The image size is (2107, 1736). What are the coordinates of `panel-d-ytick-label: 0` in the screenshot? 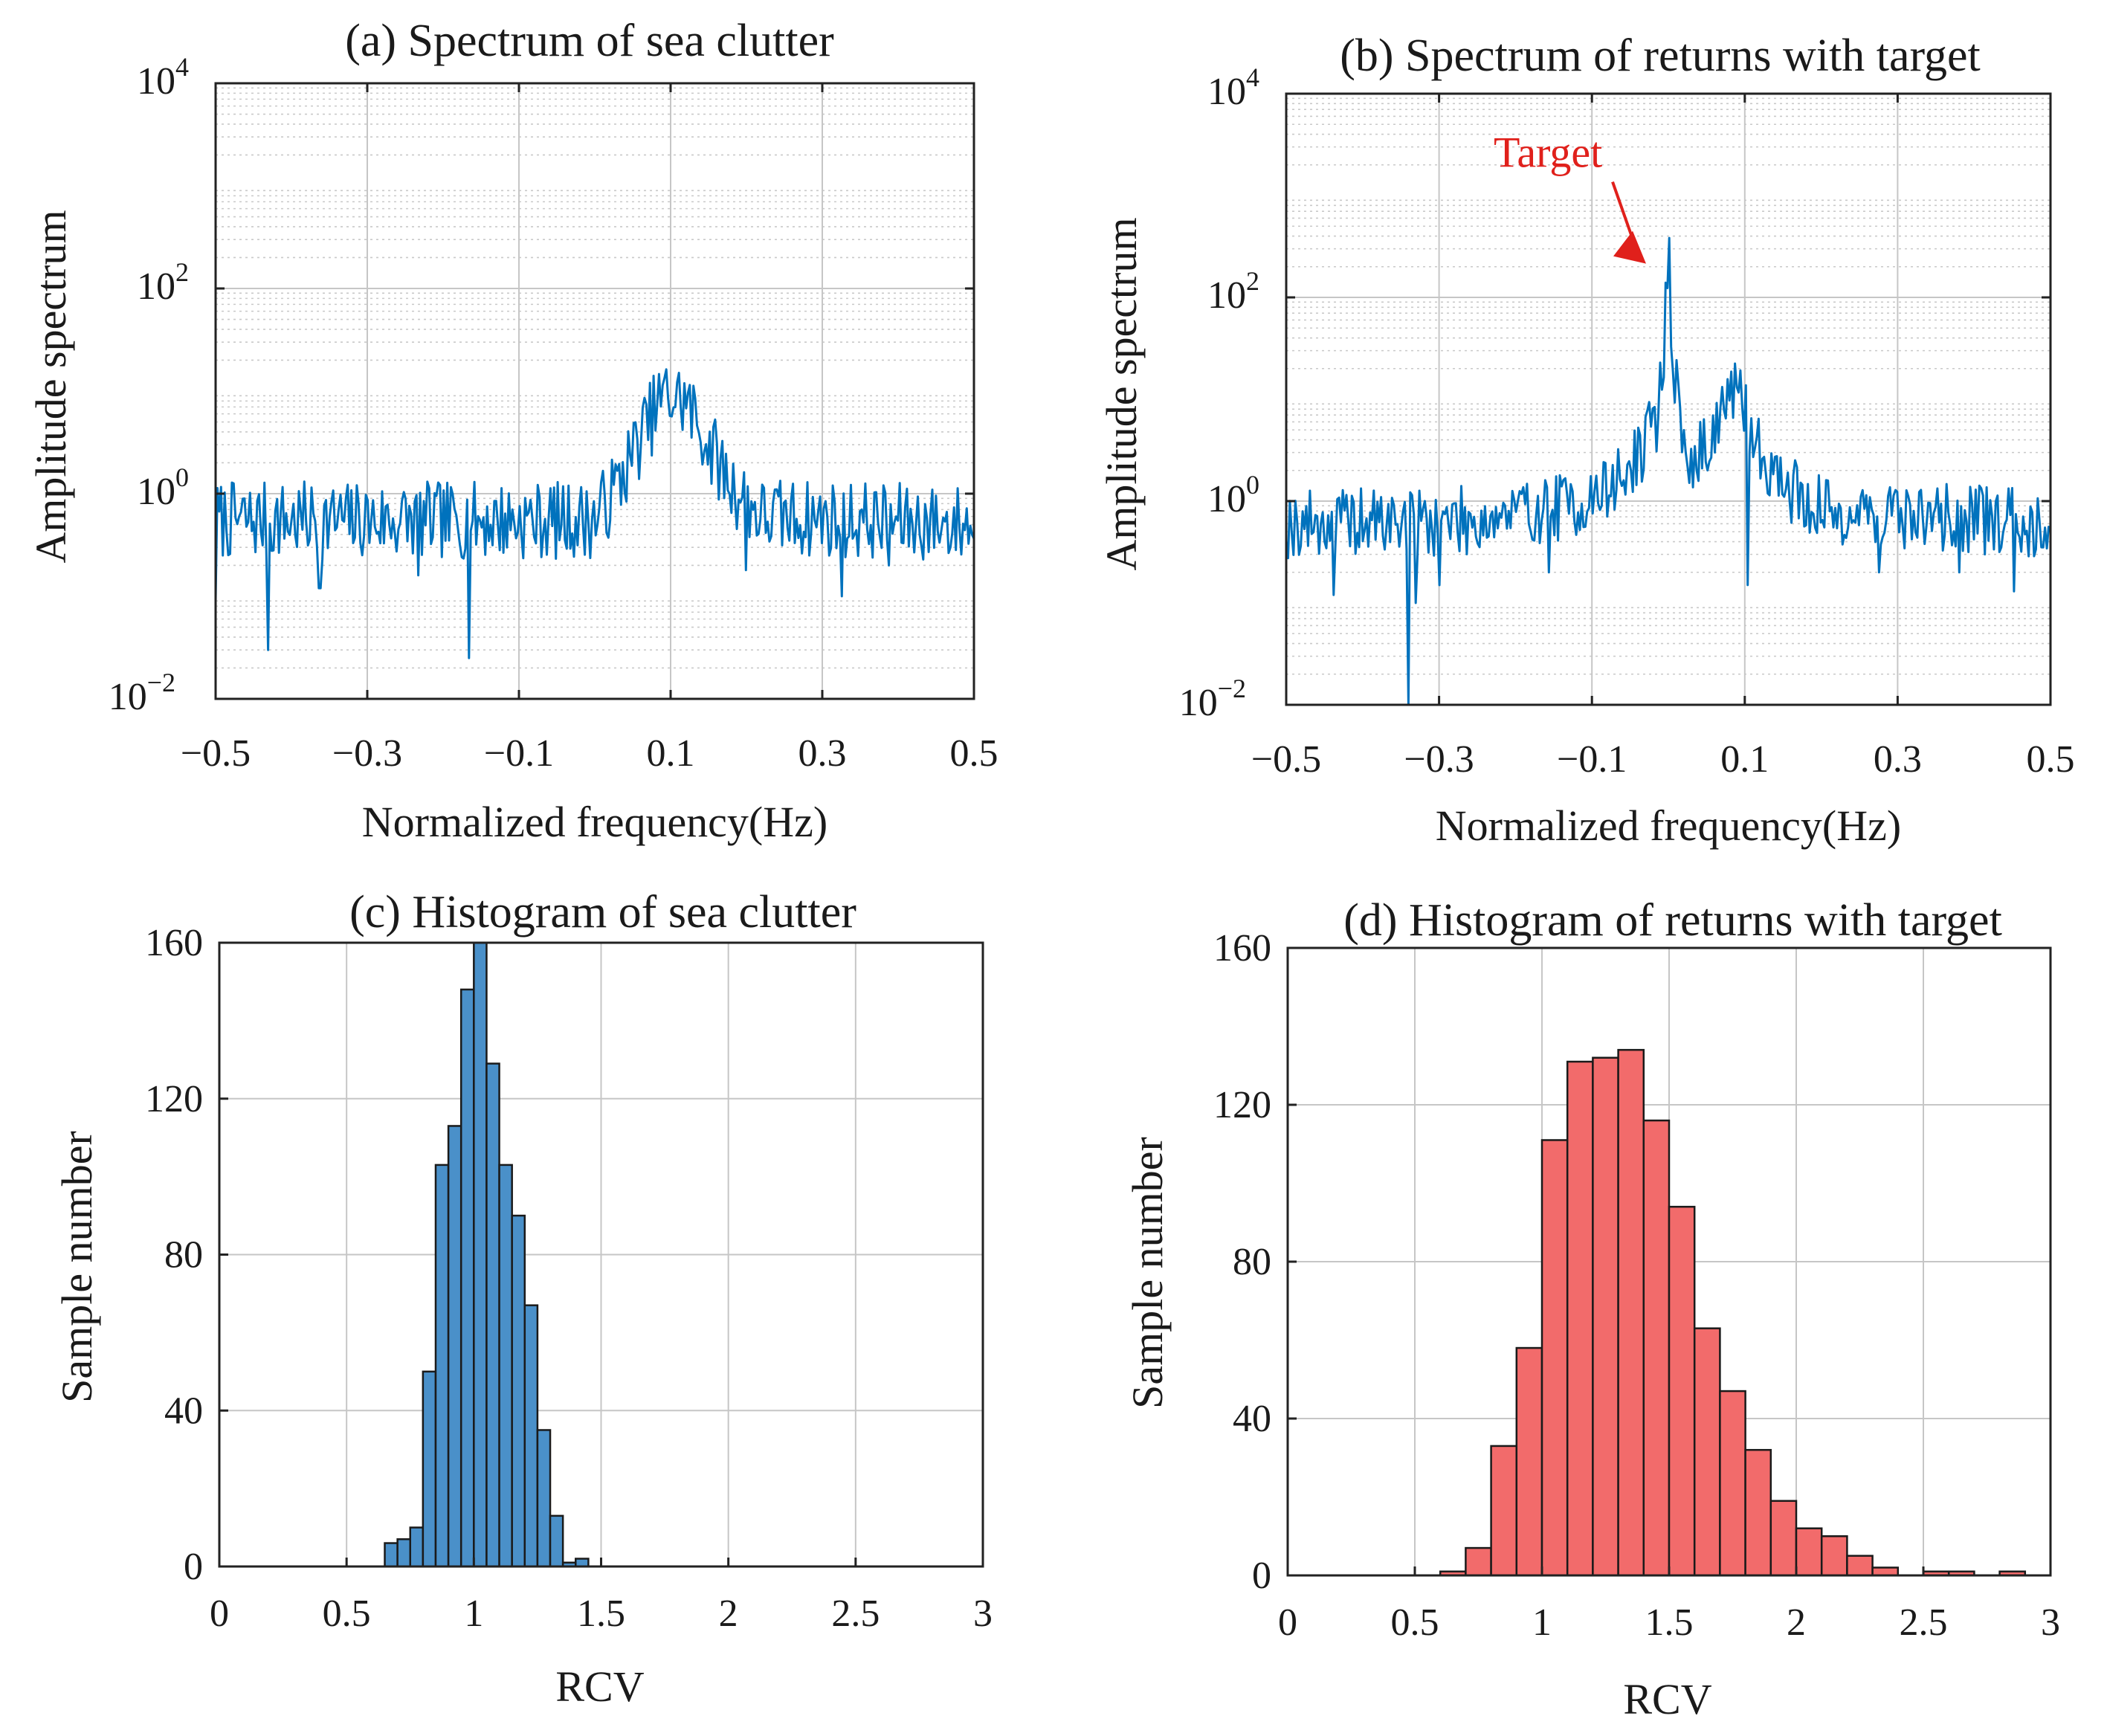 It's located at (1261, 1576).